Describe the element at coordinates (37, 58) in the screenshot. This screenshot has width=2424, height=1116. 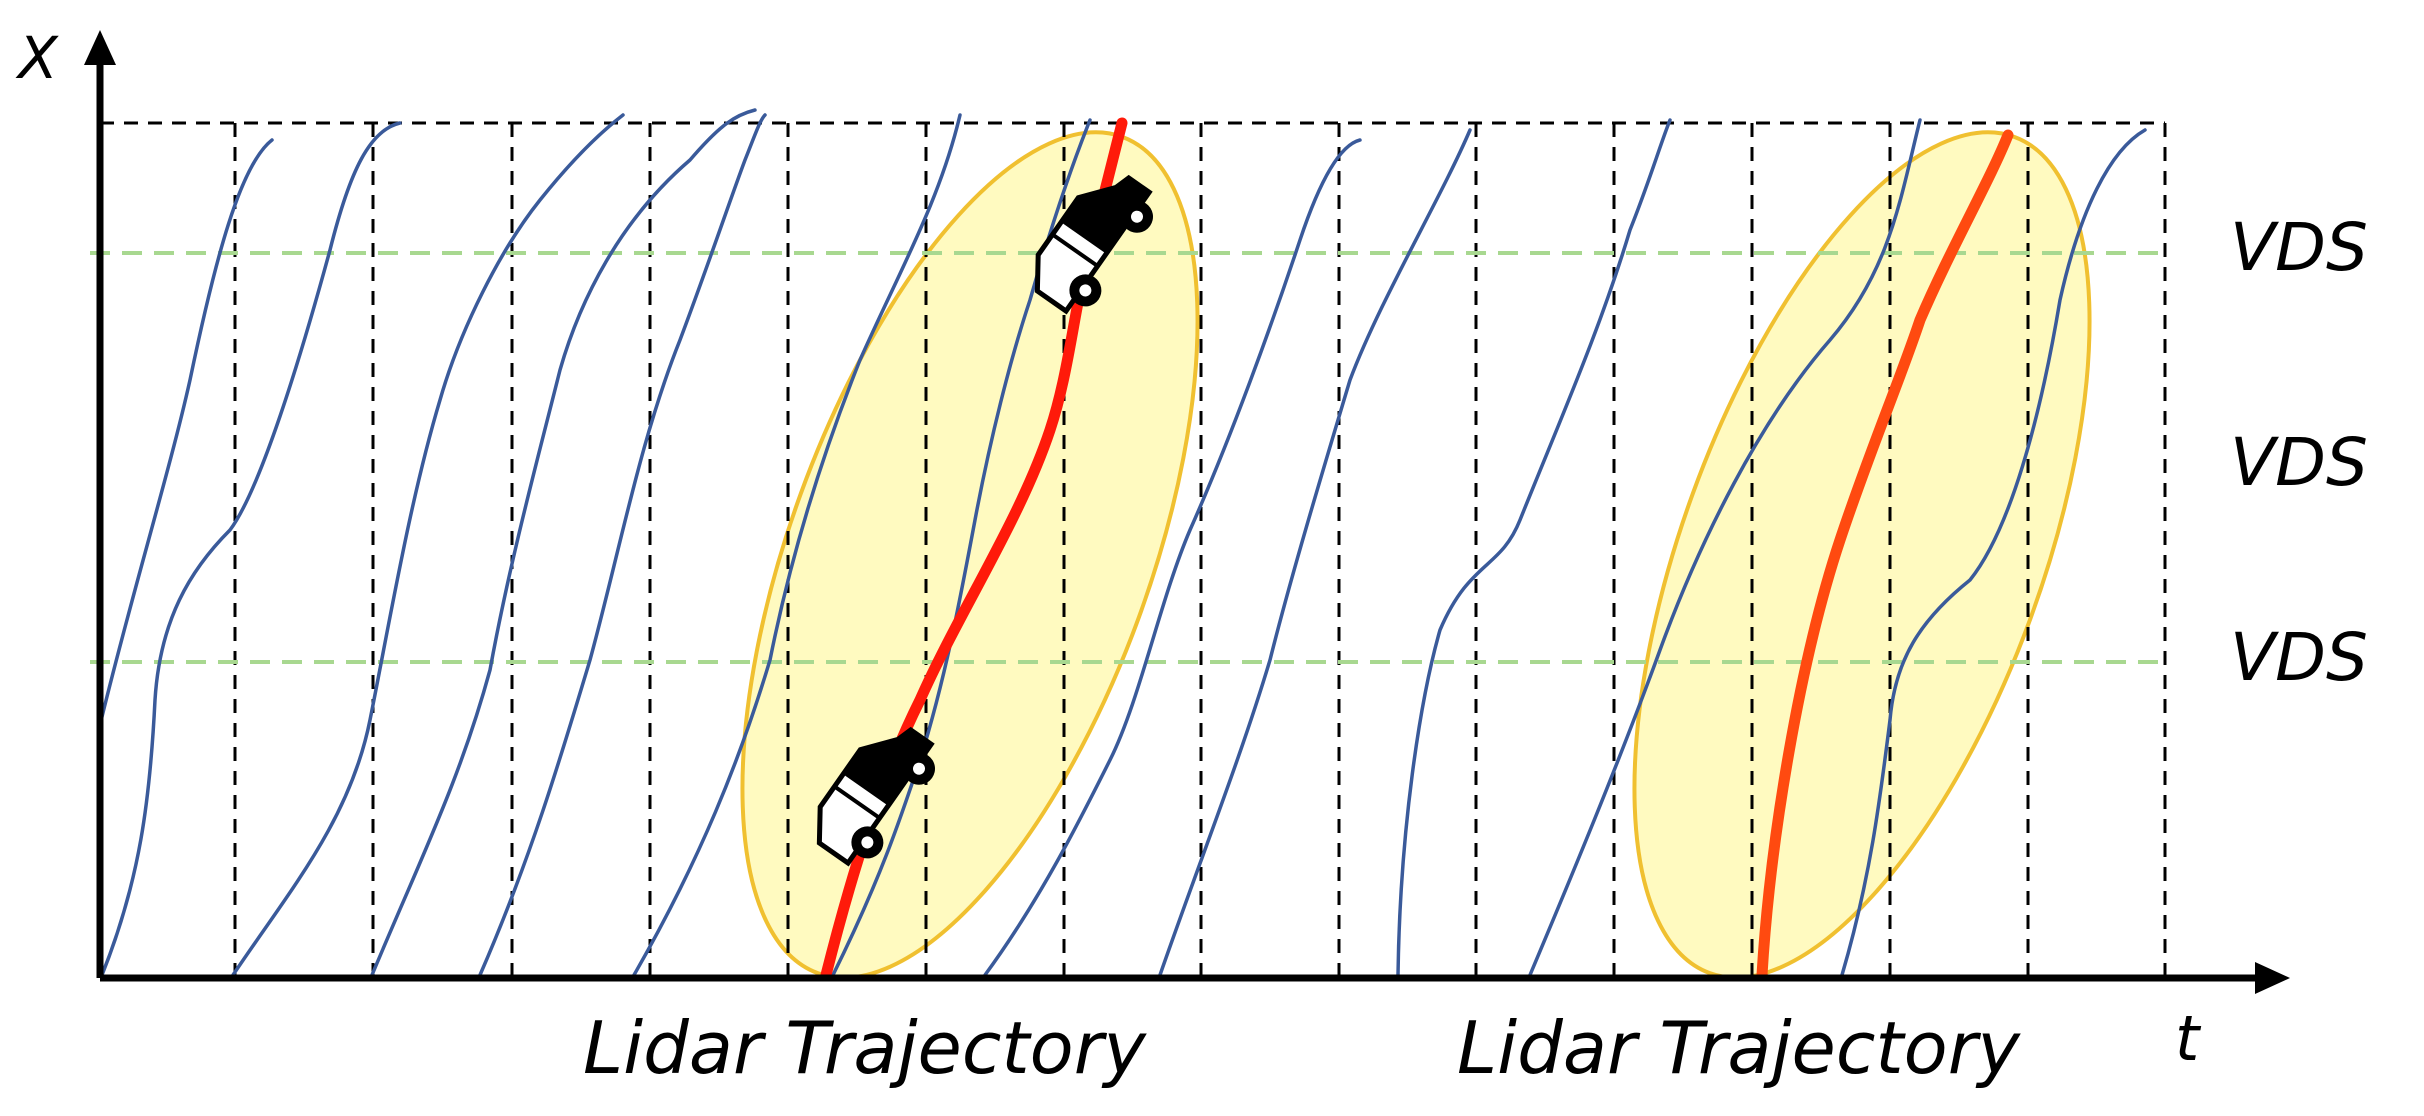
I see `y-axis-label: X` at that location.